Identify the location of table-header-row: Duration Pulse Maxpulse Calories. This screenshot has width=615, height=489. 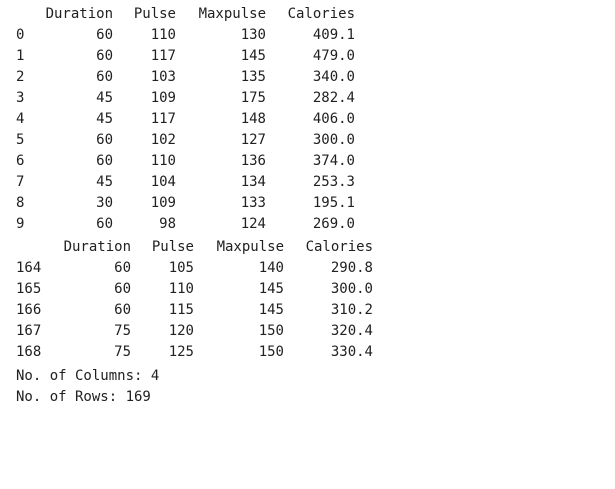
(307, 247).